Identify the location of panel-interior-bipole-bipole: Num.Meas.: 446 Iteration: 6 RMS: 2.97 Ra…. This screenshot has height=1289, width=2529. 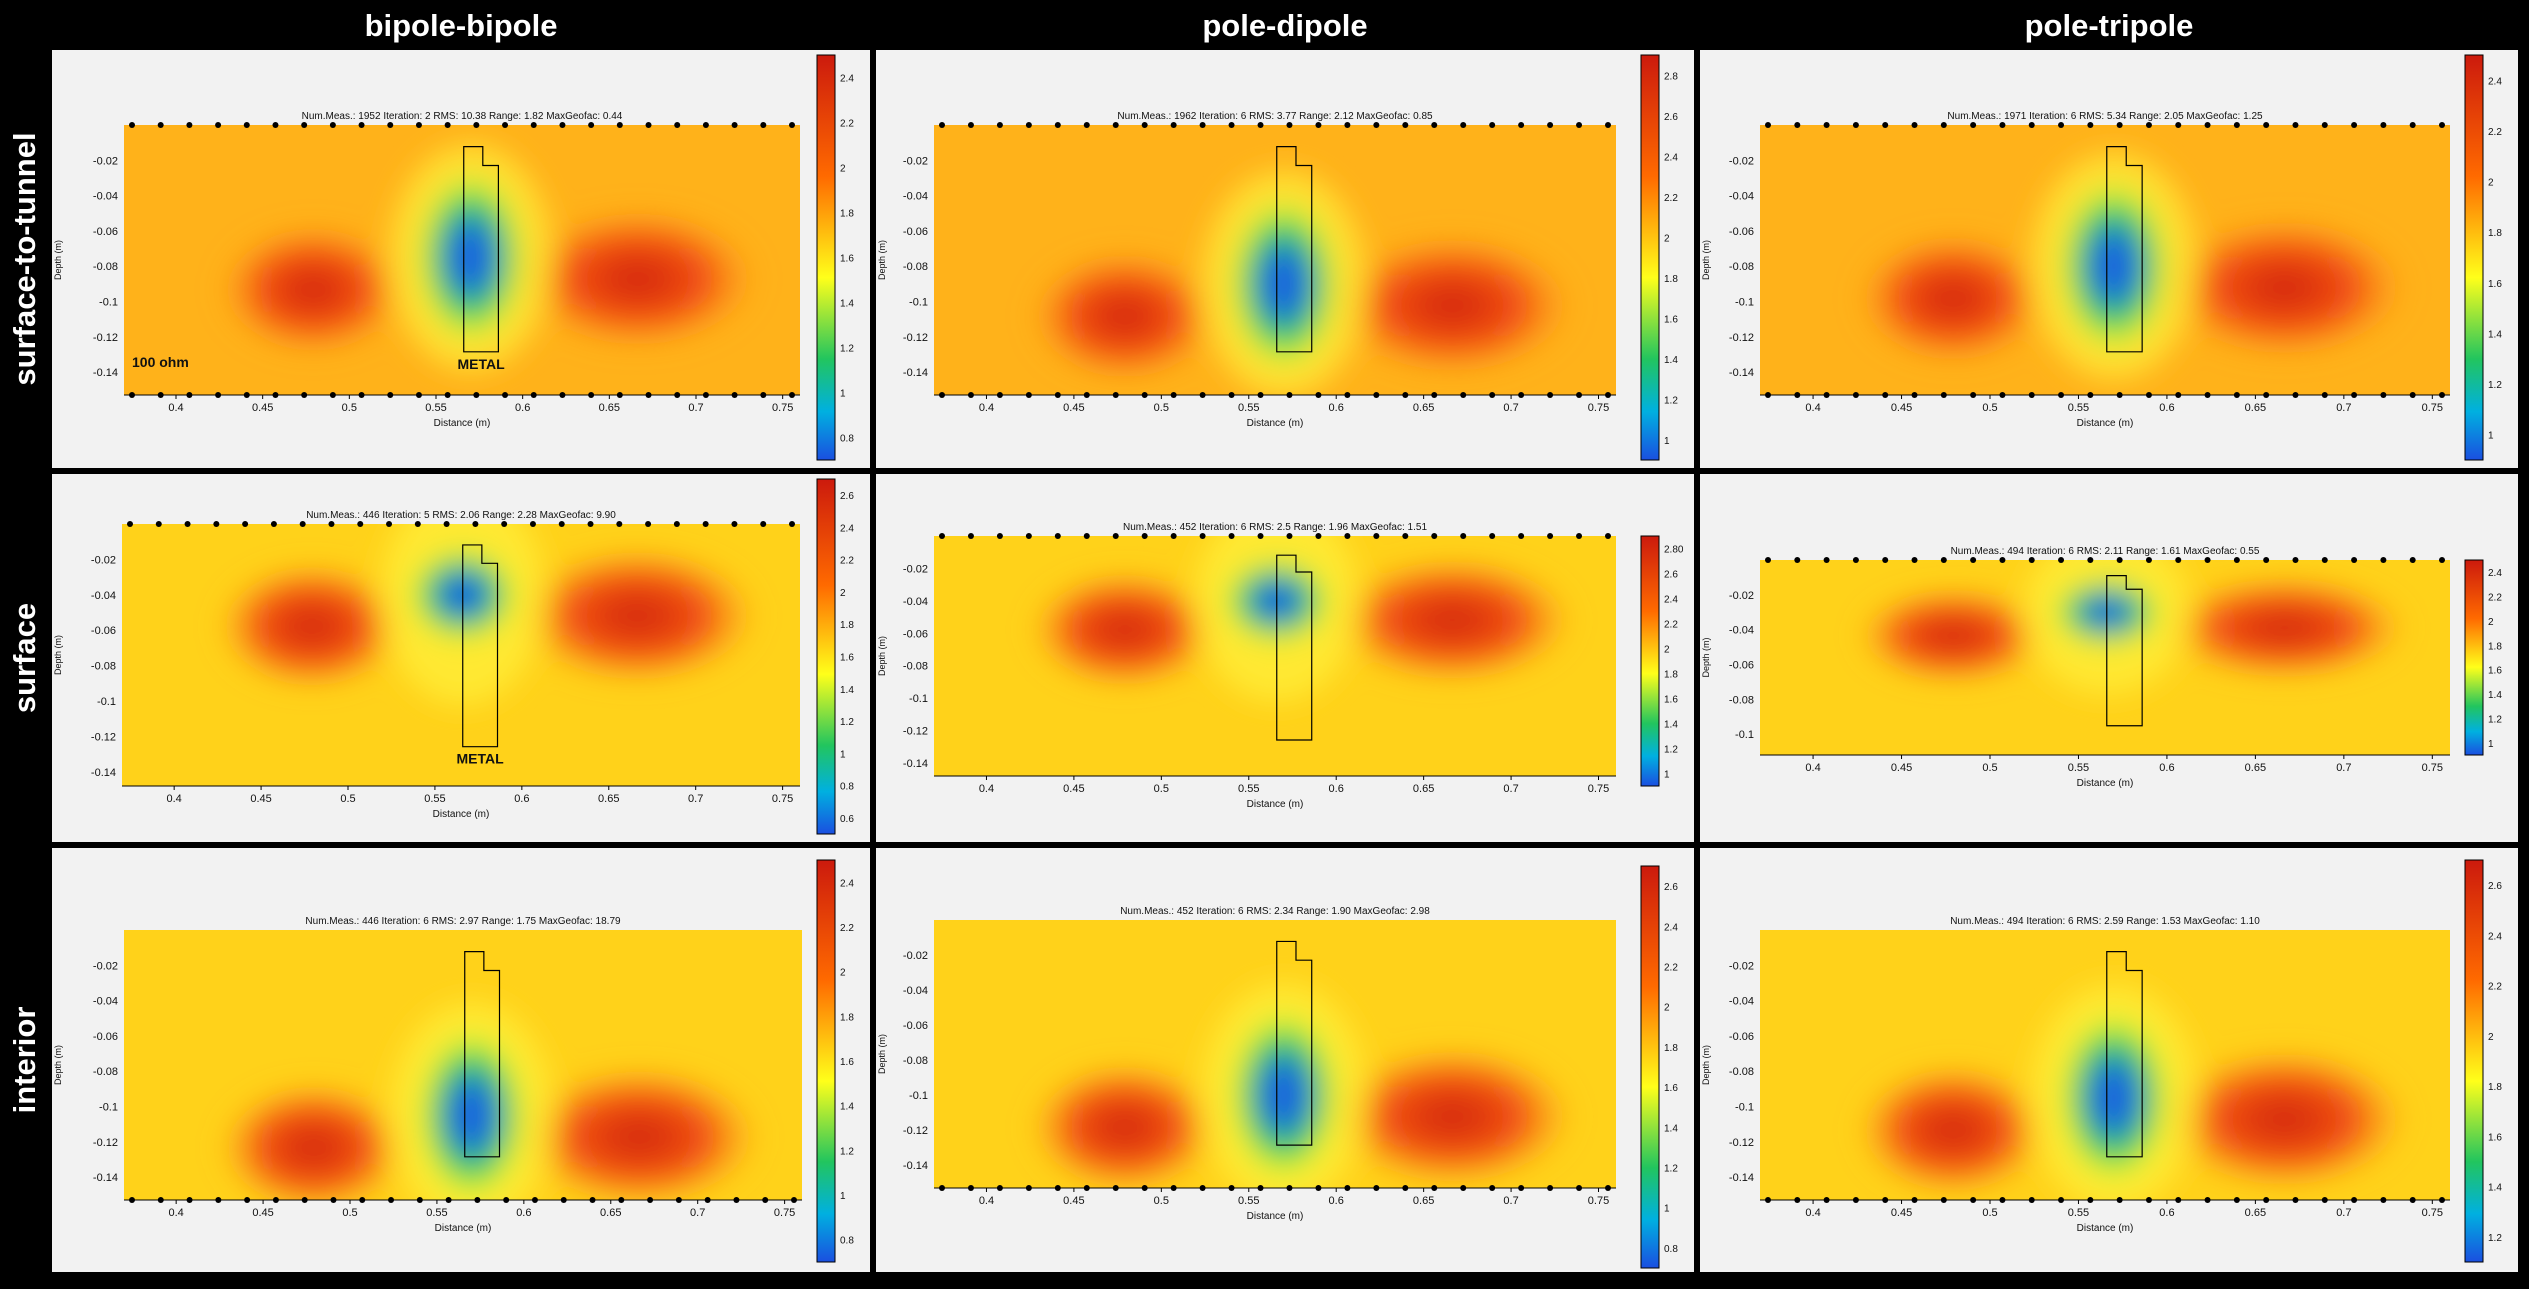
(461, 1060).